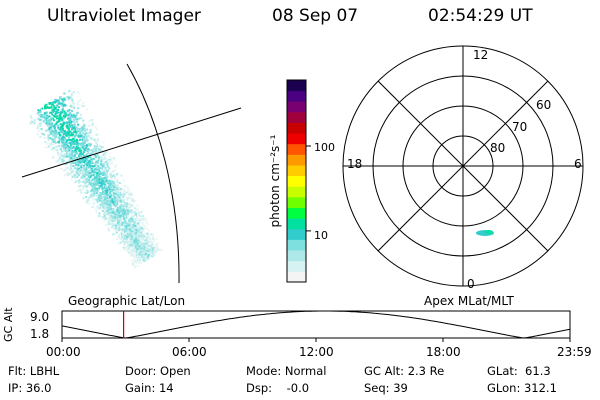 The height and width of the screenshot is (400, 600). Describe the element at coordinates (522, 388) in the screenshot. I see `glon-info: GLon: 312.1` at that location.